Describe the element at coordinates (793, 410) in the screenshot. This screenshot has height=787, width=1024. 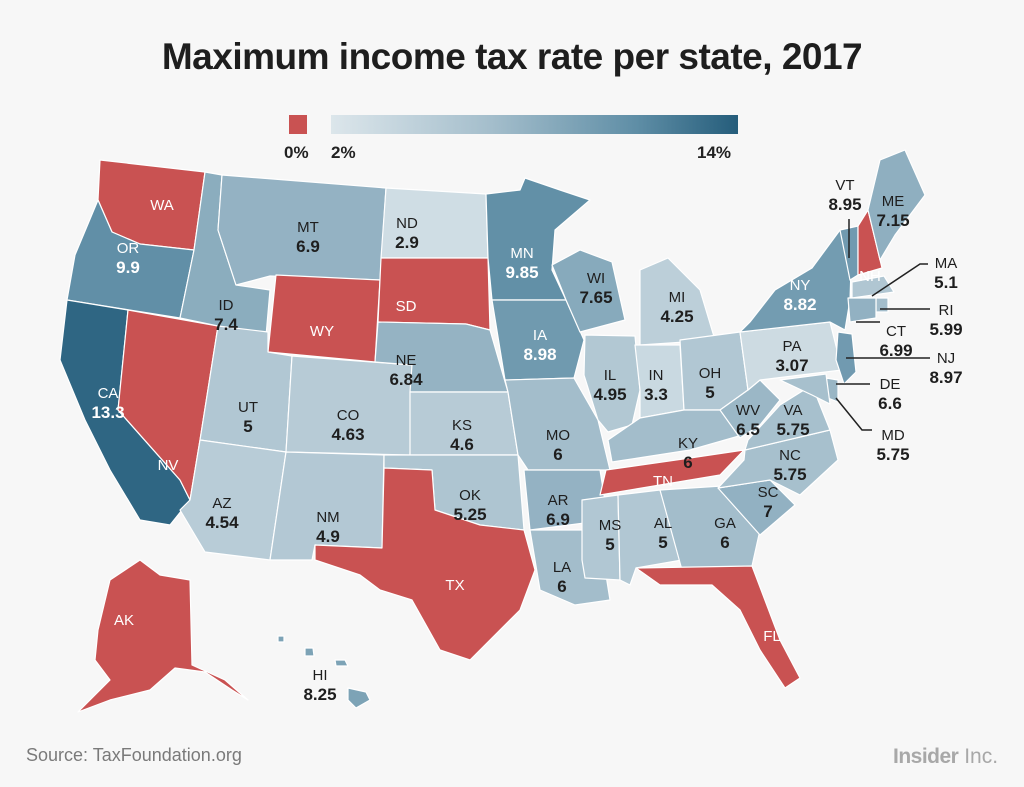
I see `state-label-va: VA` at that location.